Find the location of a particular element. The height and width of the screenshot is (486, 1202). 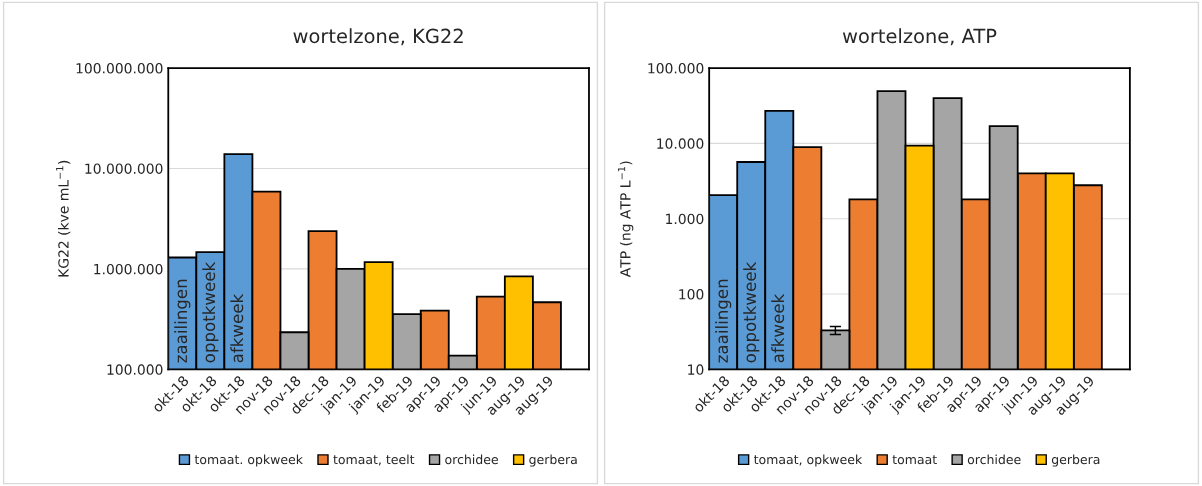

y-tick-label: 100.000.000 is located at coordinates (119, 68).